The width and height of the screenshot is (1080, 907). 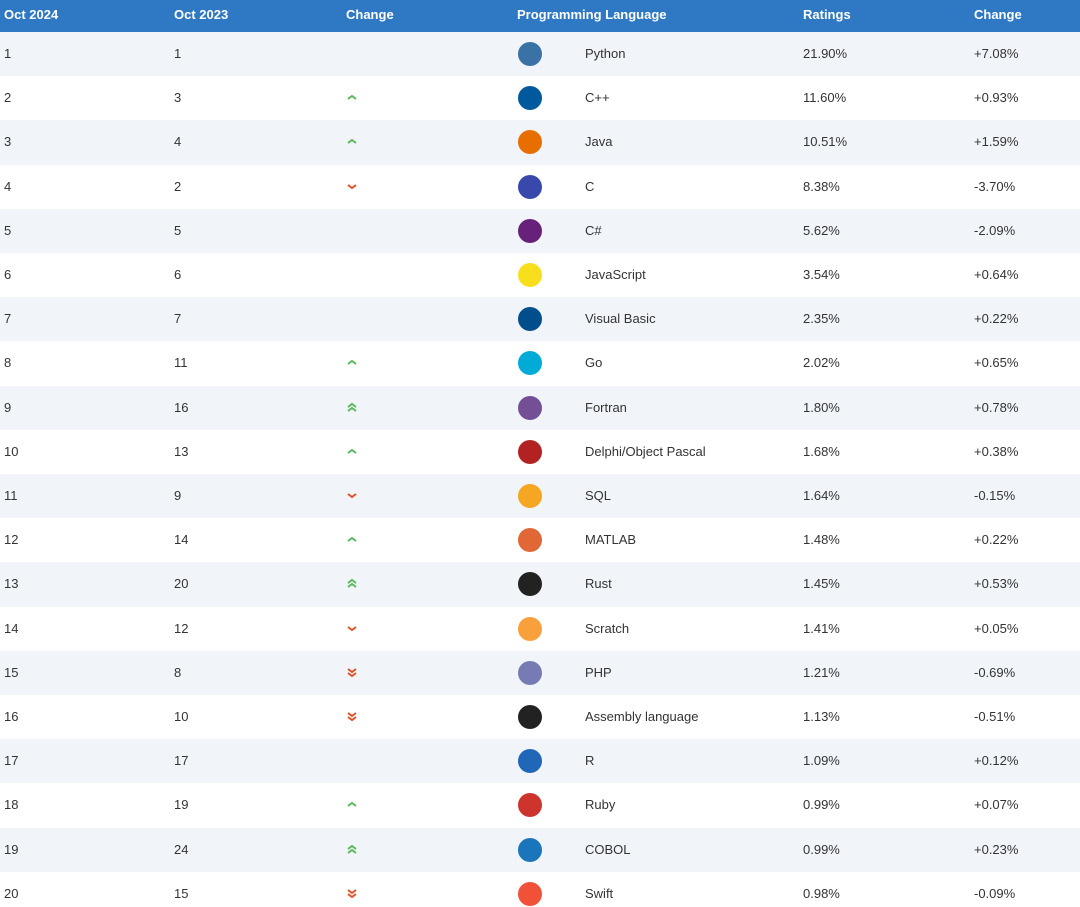 I want to click on table-row: 16 10 Assembly language 1.13% -0.51%, so click(x=540, y=717).